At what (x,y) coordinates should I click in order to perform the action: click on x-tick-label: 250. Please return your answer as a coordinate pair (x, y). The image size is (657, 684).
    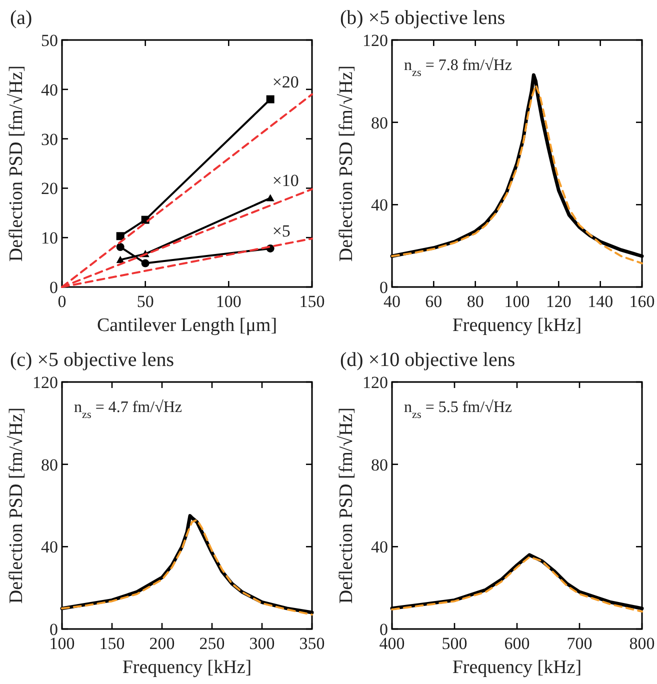
    Looking at the image, I should click on (212, 643).